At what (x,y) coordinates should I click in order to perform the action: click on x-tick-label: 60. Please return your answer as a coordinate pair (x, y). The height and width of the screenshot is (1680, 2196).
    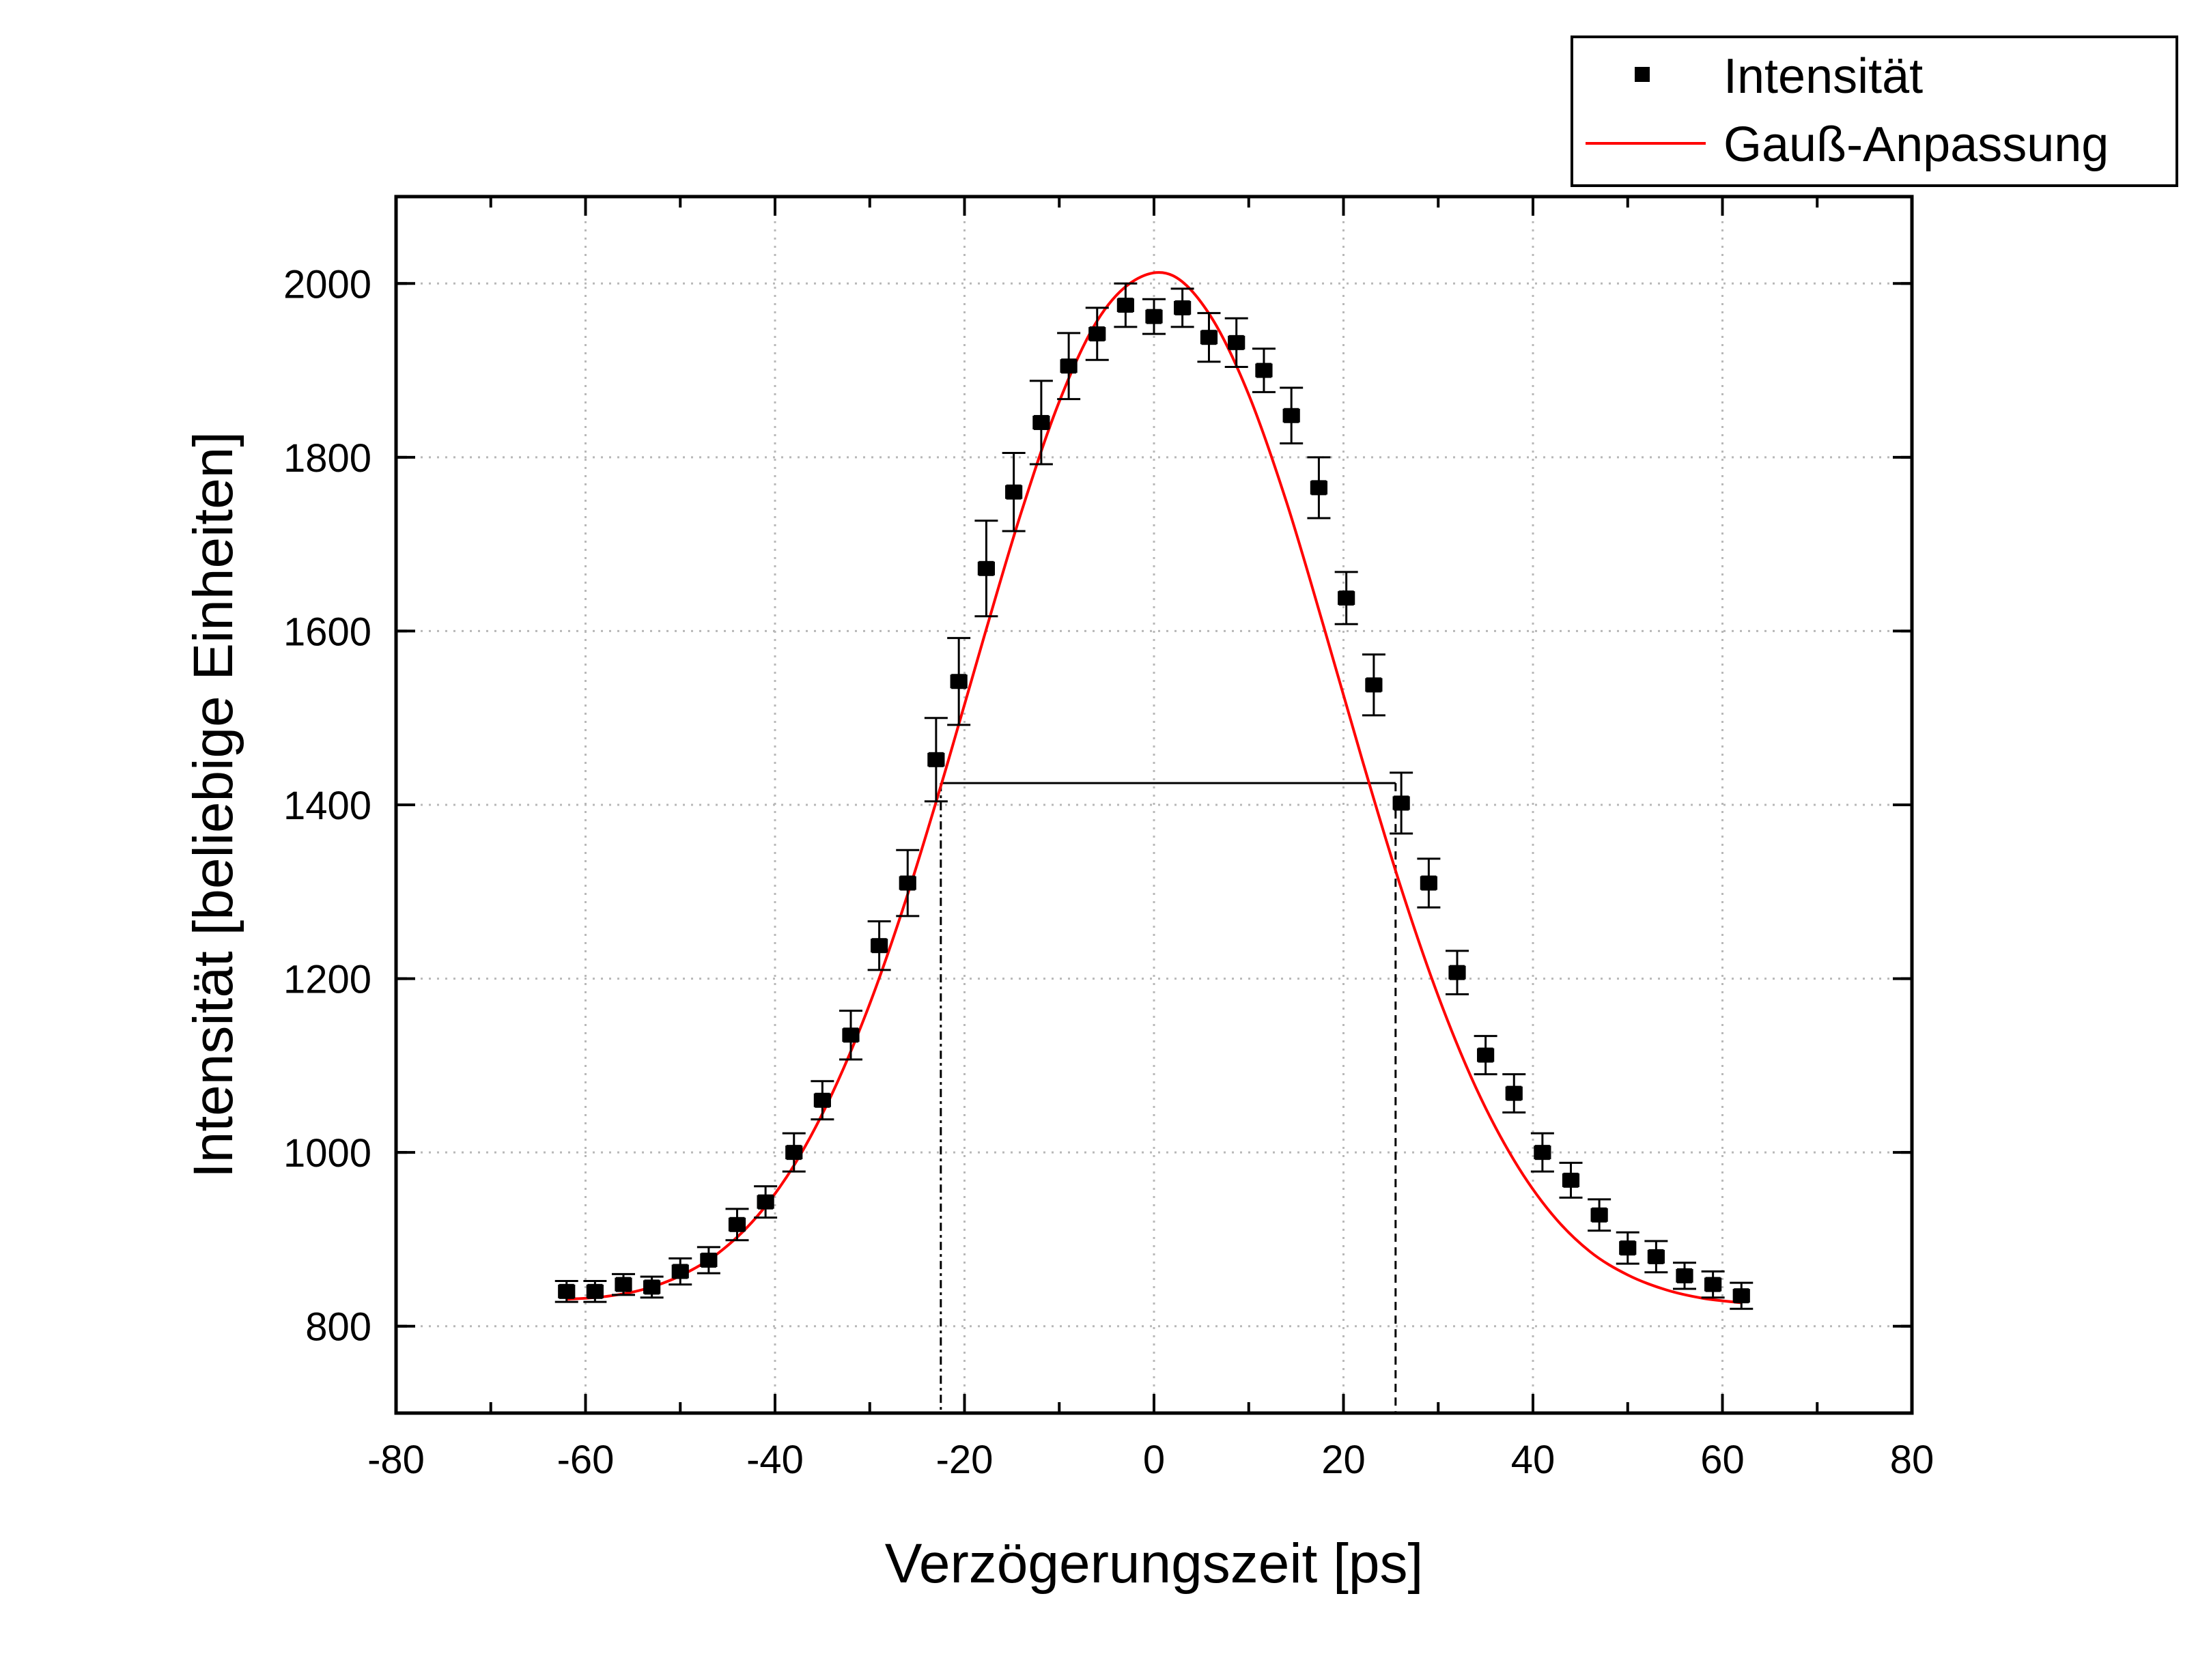
    Looking at the image, I should click on (1723, 1460).